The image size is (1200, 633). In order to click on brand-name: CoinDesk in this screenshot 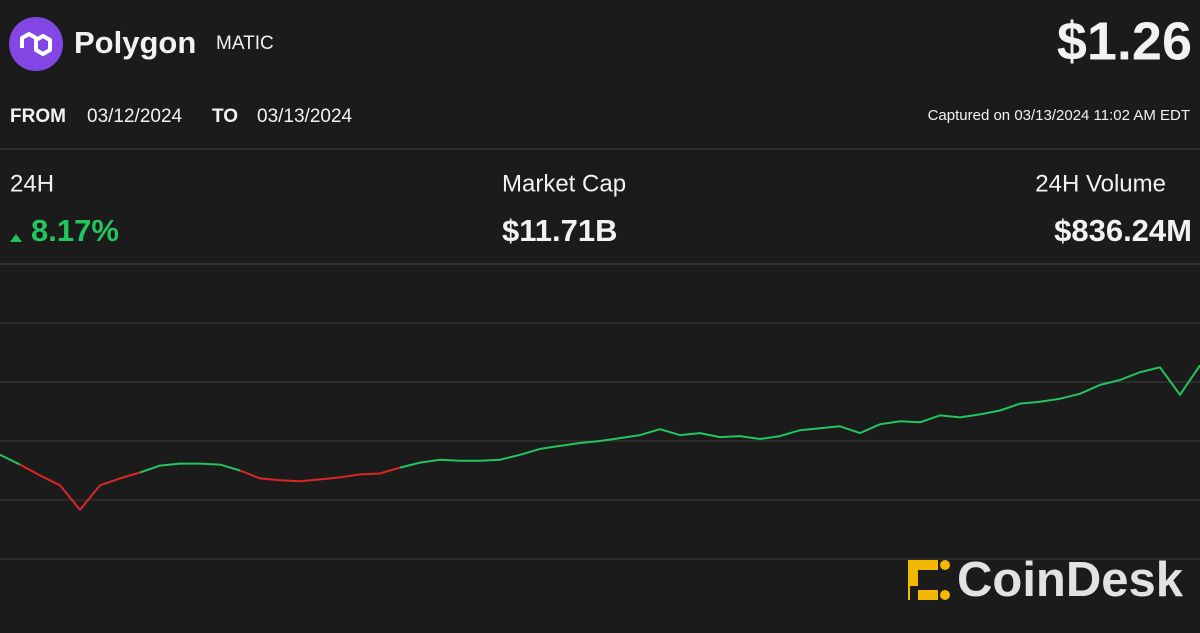, I will do `click(1070, 580)`.